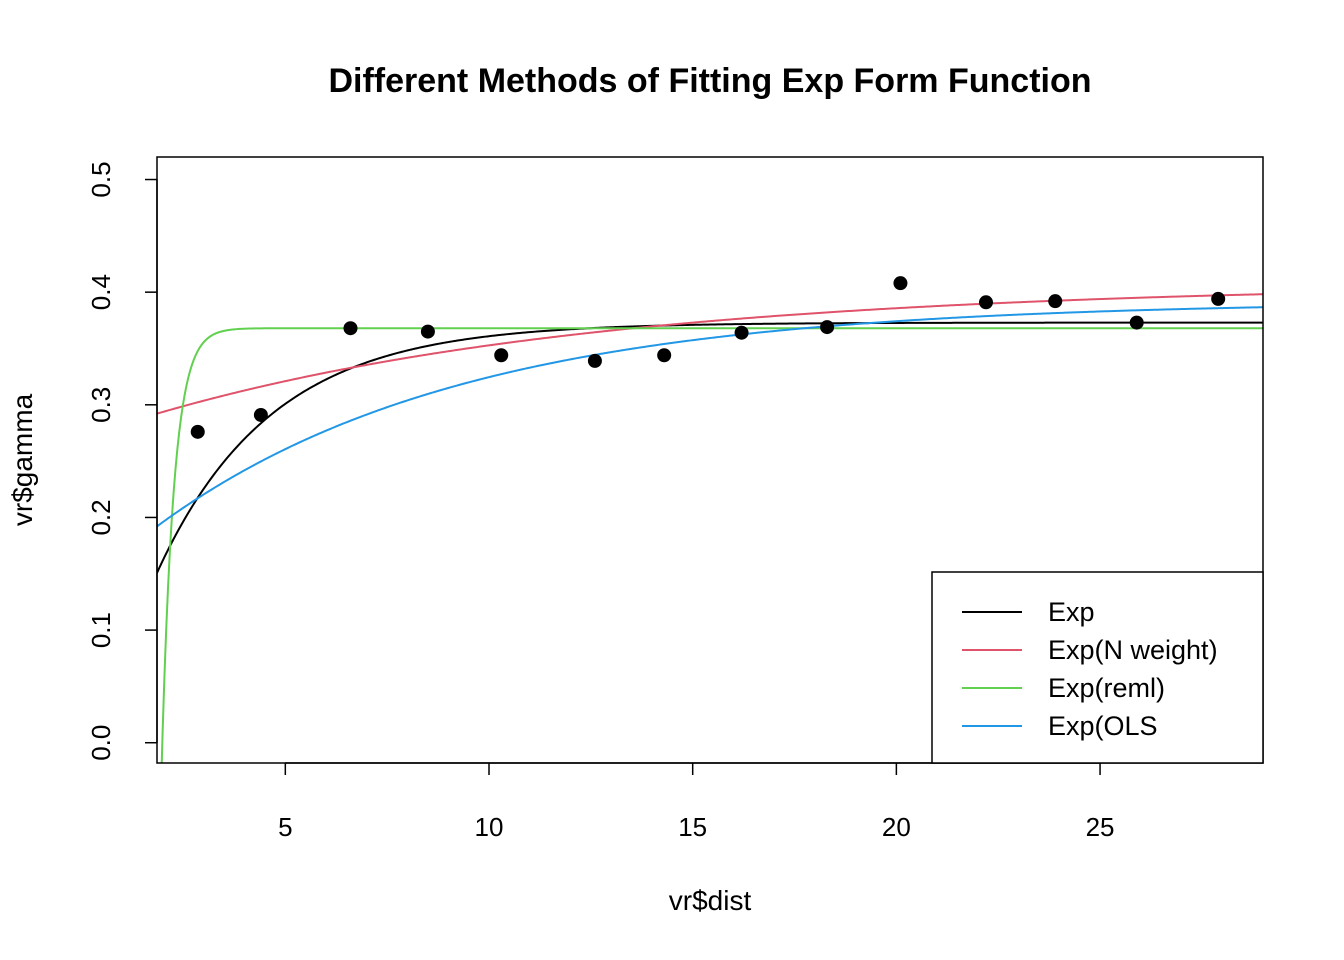 Image resolution: width=1344 pixels, height=960 pixels. I want to click on legend-label: Exp(reml), so click(1106, 688).